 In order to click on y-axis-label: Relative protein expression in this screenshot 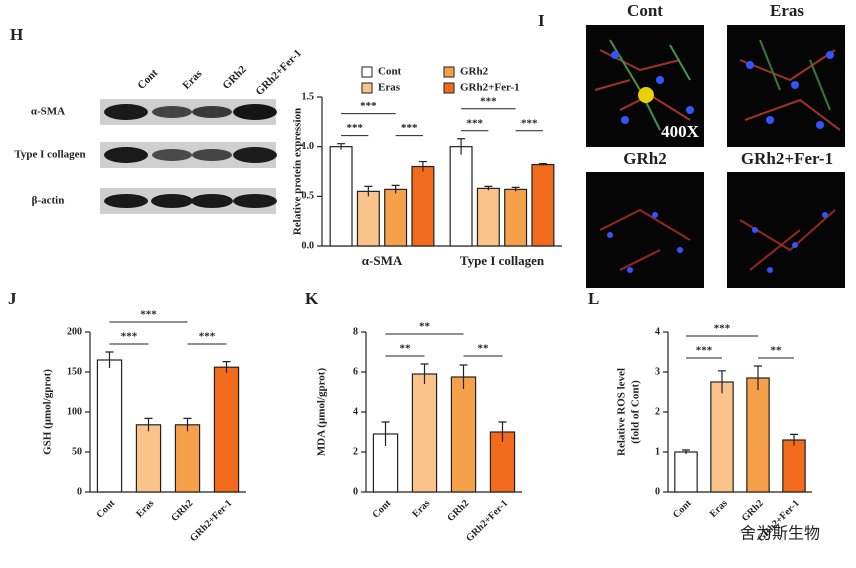, I will do `click(298, 171)`.